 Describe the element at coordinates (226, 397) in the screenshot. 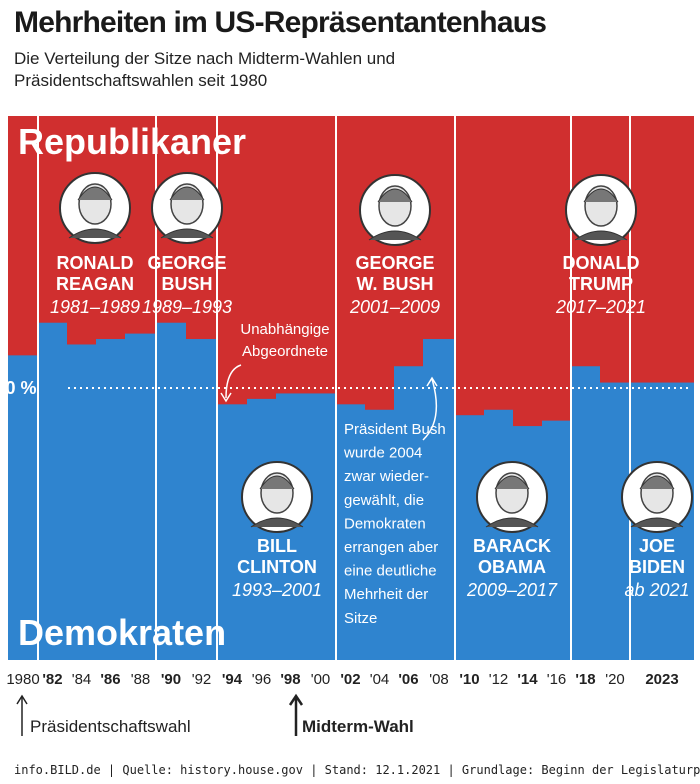

I see `independents-arrowhead` at that location.